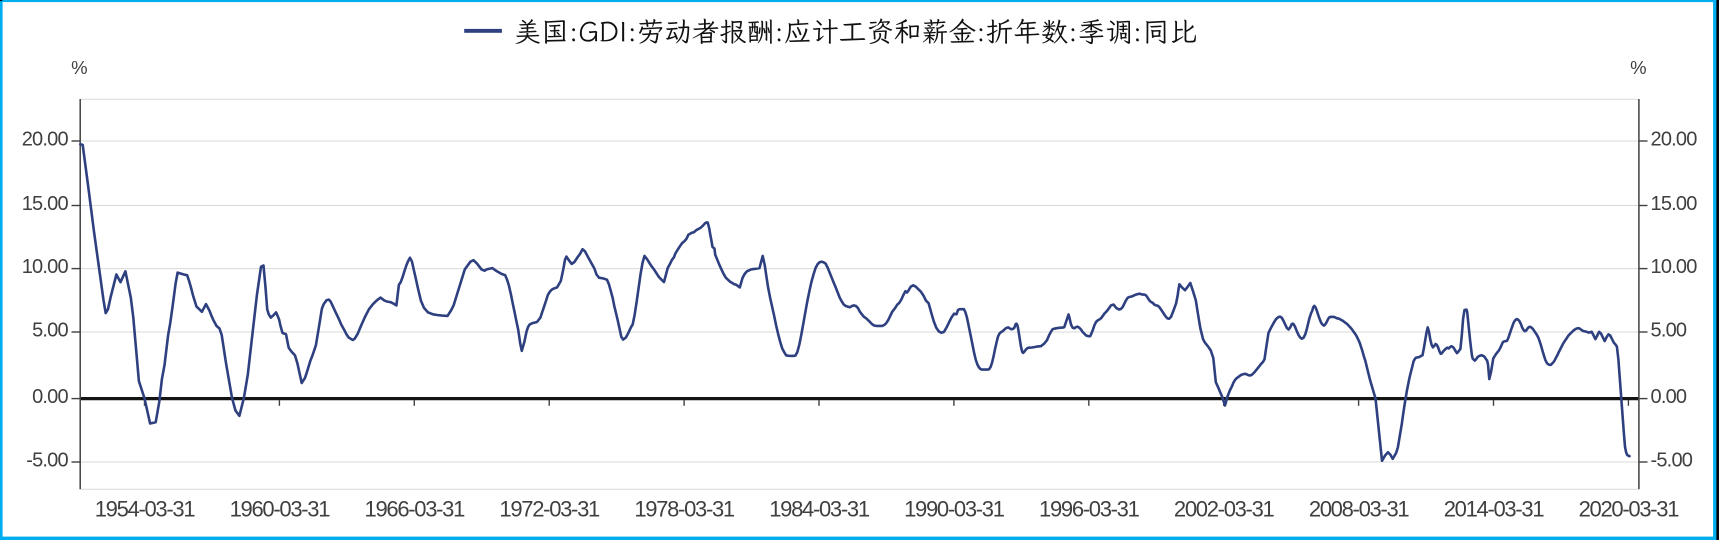  I want to click on svg-text: 1984-03-31, so click(819, 509).